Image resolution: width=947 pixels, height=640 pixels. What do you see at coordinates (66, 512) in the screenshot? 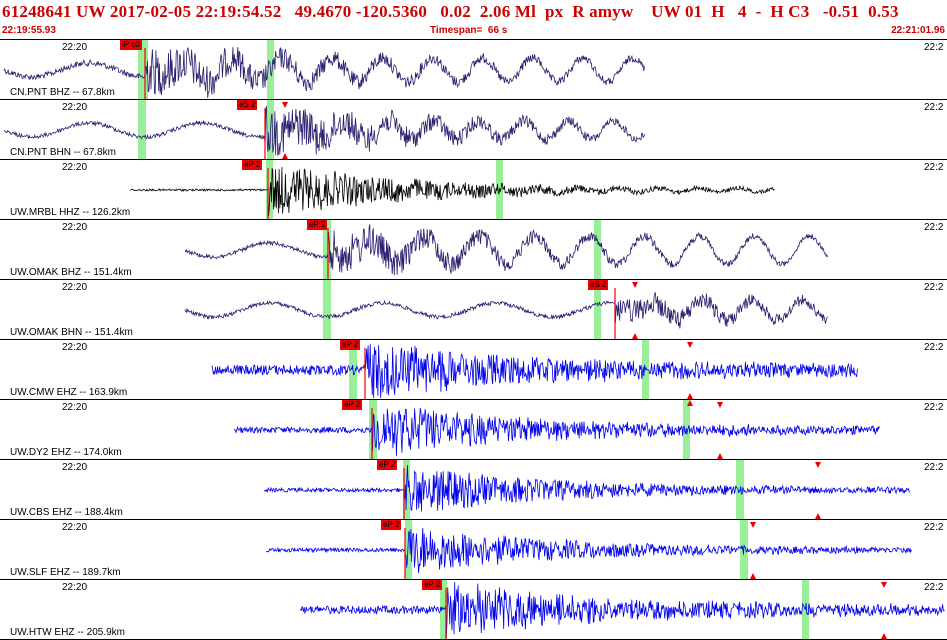
I see `station-label: UW.CBS EHZ -- 188.4km` at bounding box center [66, 512].